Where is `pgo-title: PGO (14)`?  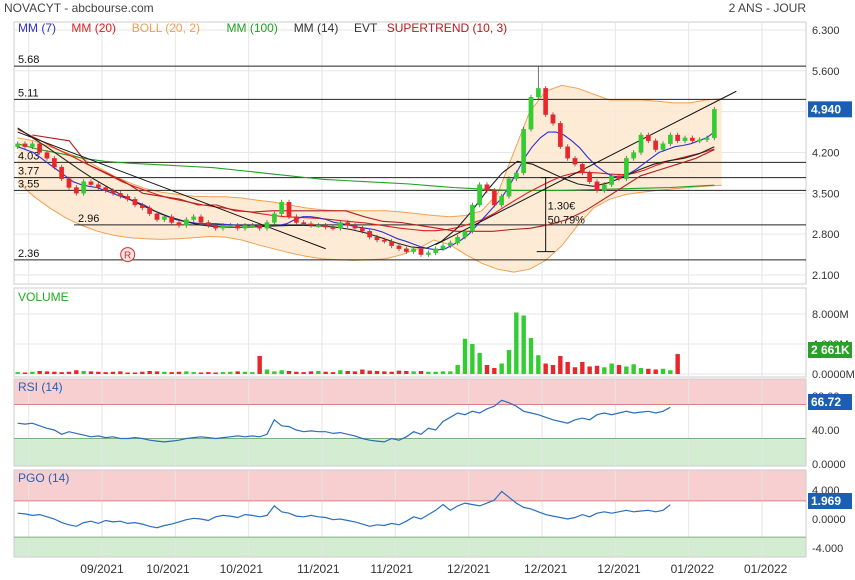 pgo-title: PGO (14) is located at coordinates (43, 478).